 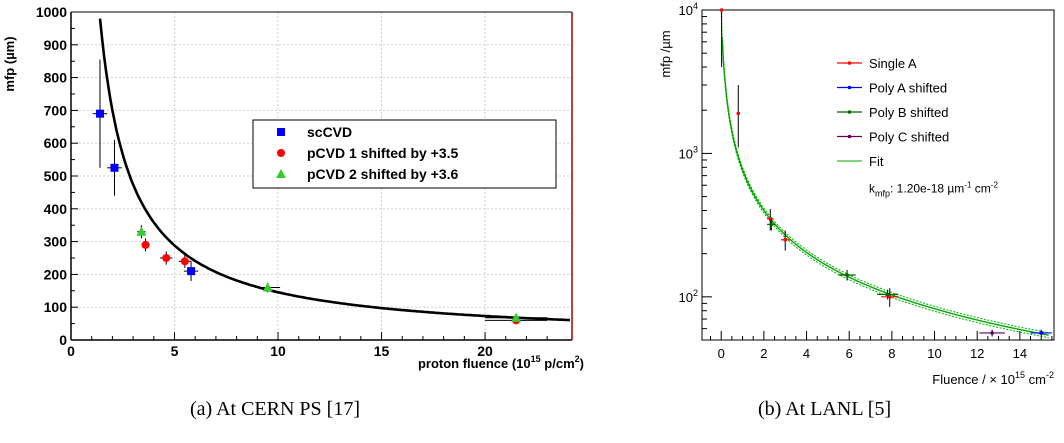 I want to click on y-tick-label: 800, so click(x=56, y=78).